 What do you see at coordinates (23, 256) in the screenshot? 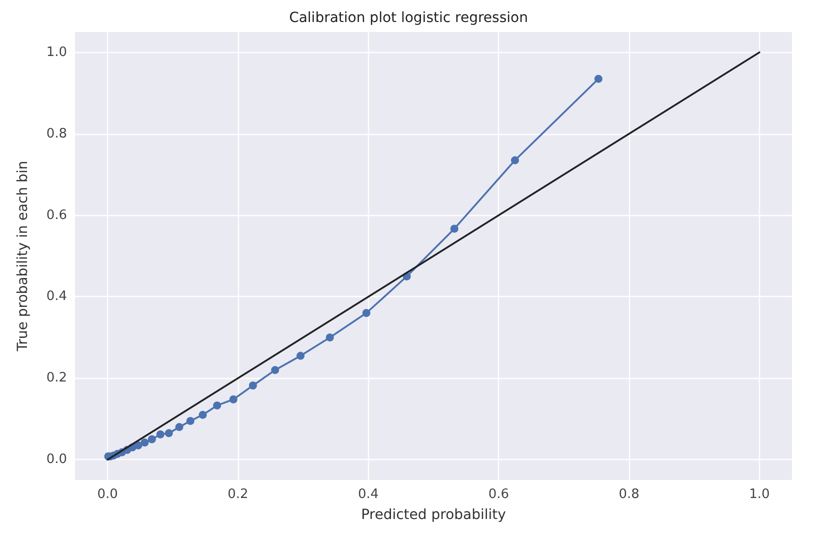
I see `y-axis-title: True probability in each bin` at bounding box center [23, 256].